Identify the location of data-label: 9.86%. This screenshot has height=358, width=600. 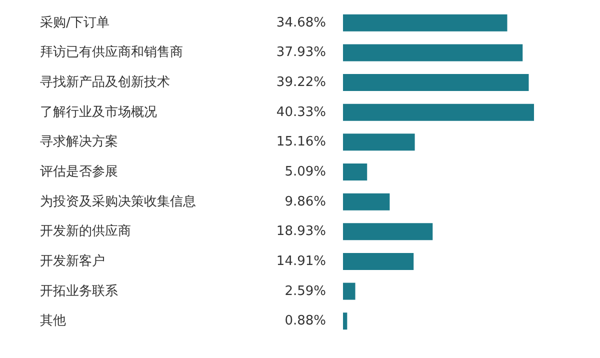
(305, 202).